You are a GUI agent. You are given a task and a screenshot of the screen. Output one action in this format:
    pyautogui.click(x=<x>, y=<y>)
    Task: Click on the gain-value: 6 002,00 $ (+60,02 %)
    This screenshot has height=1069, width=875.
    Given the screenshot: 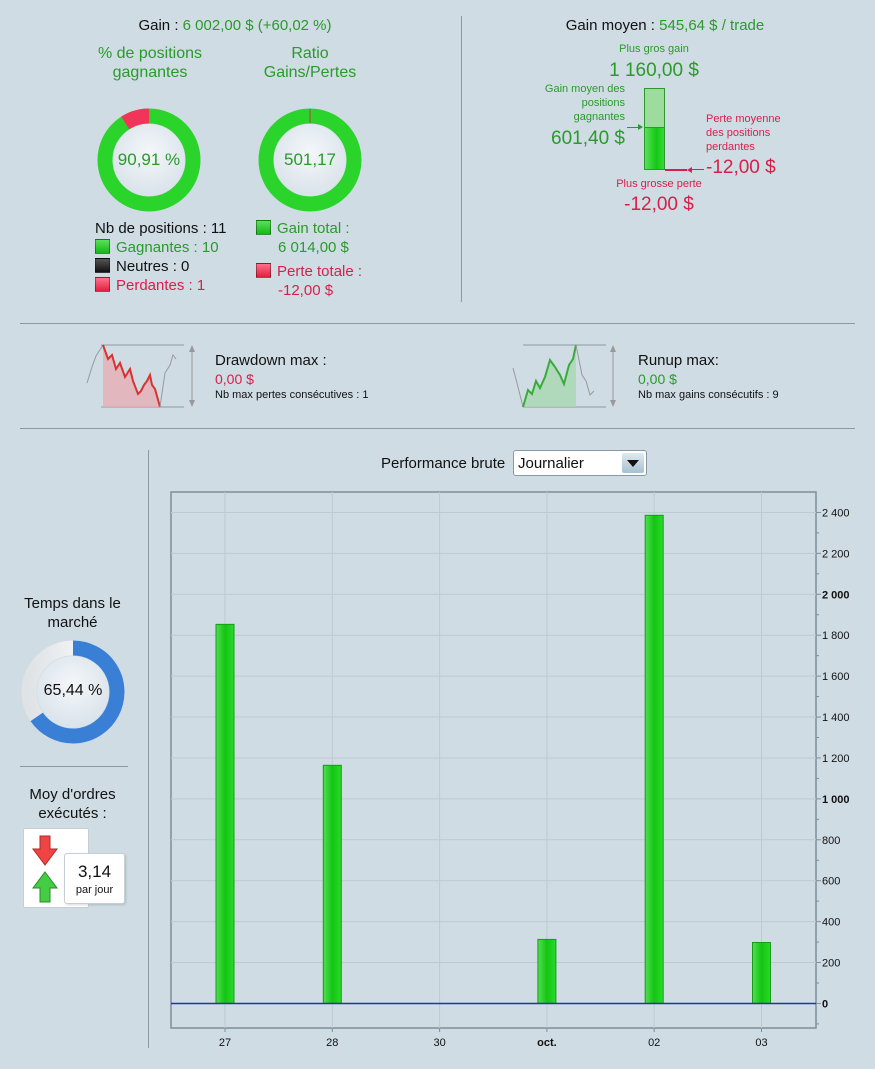 What is the action you would take?
    pyautogui.click(x=257, y=25)
    